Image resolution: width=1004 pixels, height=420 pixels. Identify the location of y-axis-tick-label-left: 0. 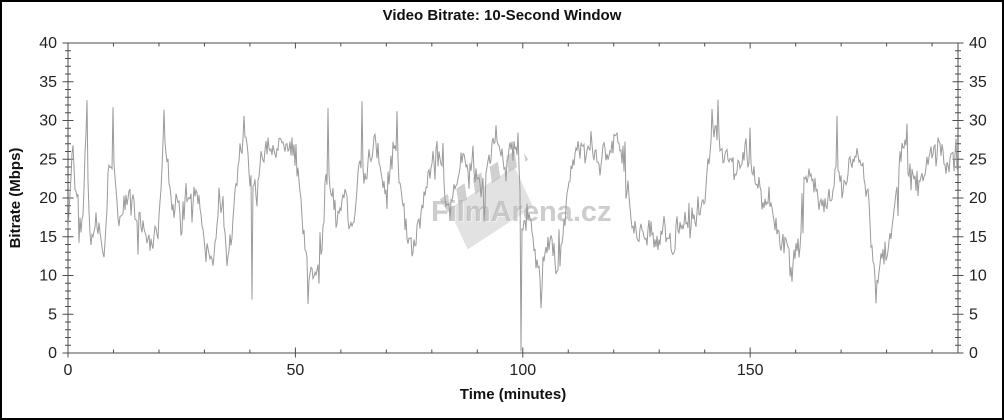
(52, 353).